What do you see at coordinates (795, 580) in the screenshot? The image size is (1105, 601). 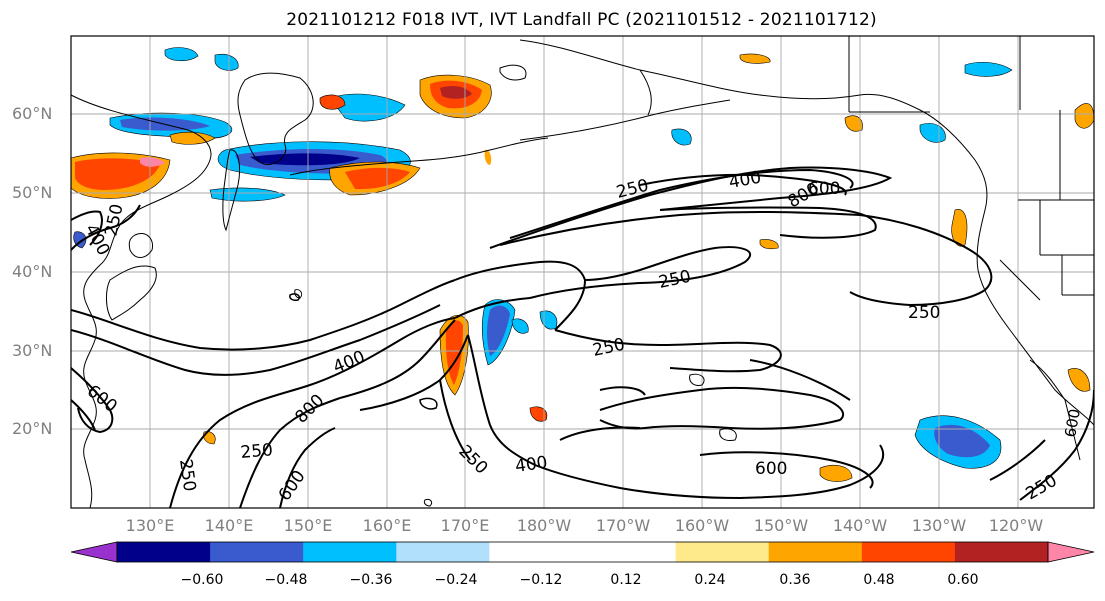 I see `colorbar-tick-label: 0.36` at bounding box center [795, 580].